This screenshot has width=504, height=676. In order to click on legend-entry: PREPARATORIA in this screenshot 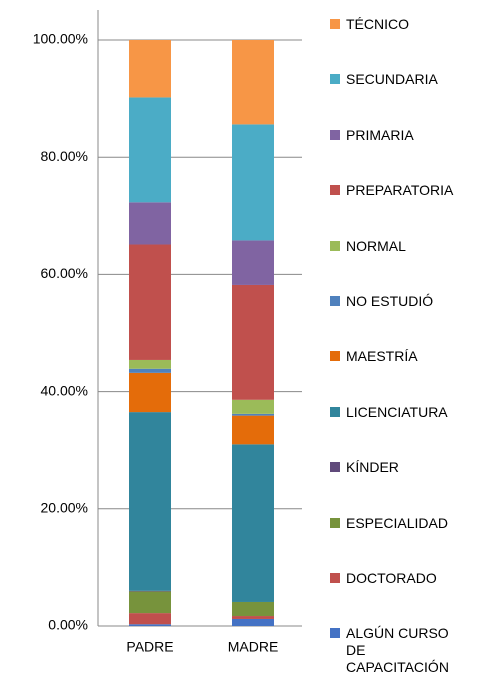, I will do `click(415, 190)`.